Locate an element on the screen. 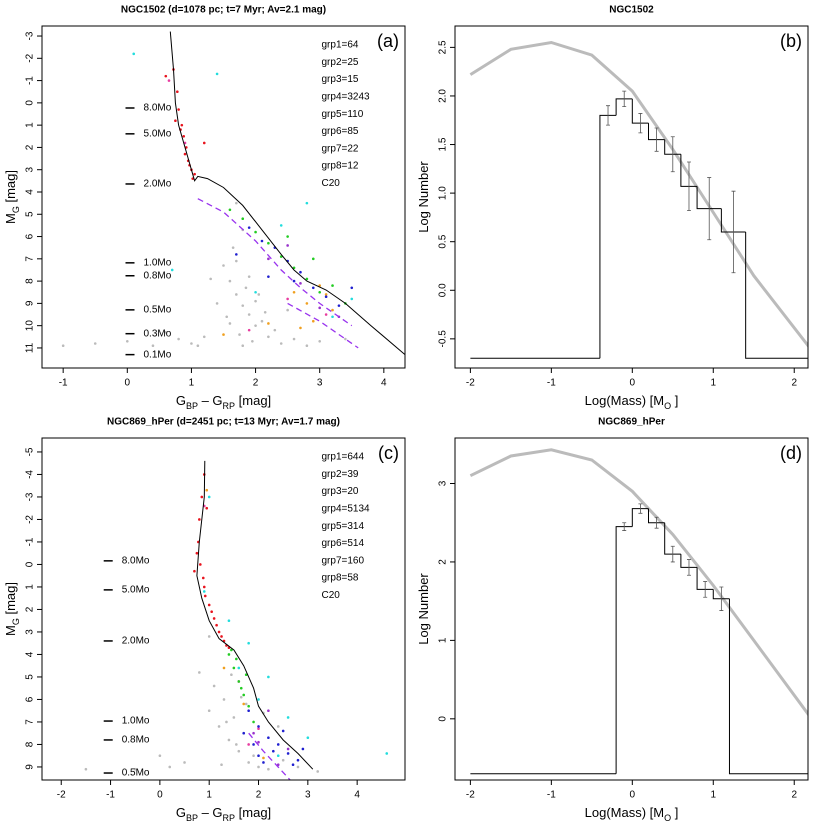 This screenshot has width=830, height=830. label-part: ] is located at coordinates (674, 400).